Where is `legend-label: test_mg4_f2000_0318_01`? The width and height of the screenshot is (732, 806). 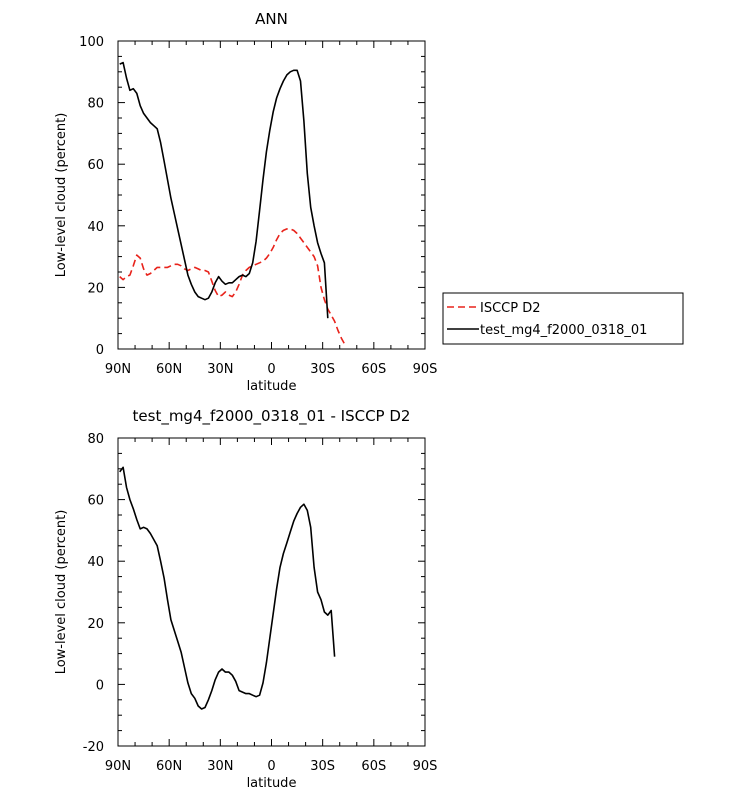 legend-label: test_mg4_f2000_0318_01 is located at coordinates (563, 330).